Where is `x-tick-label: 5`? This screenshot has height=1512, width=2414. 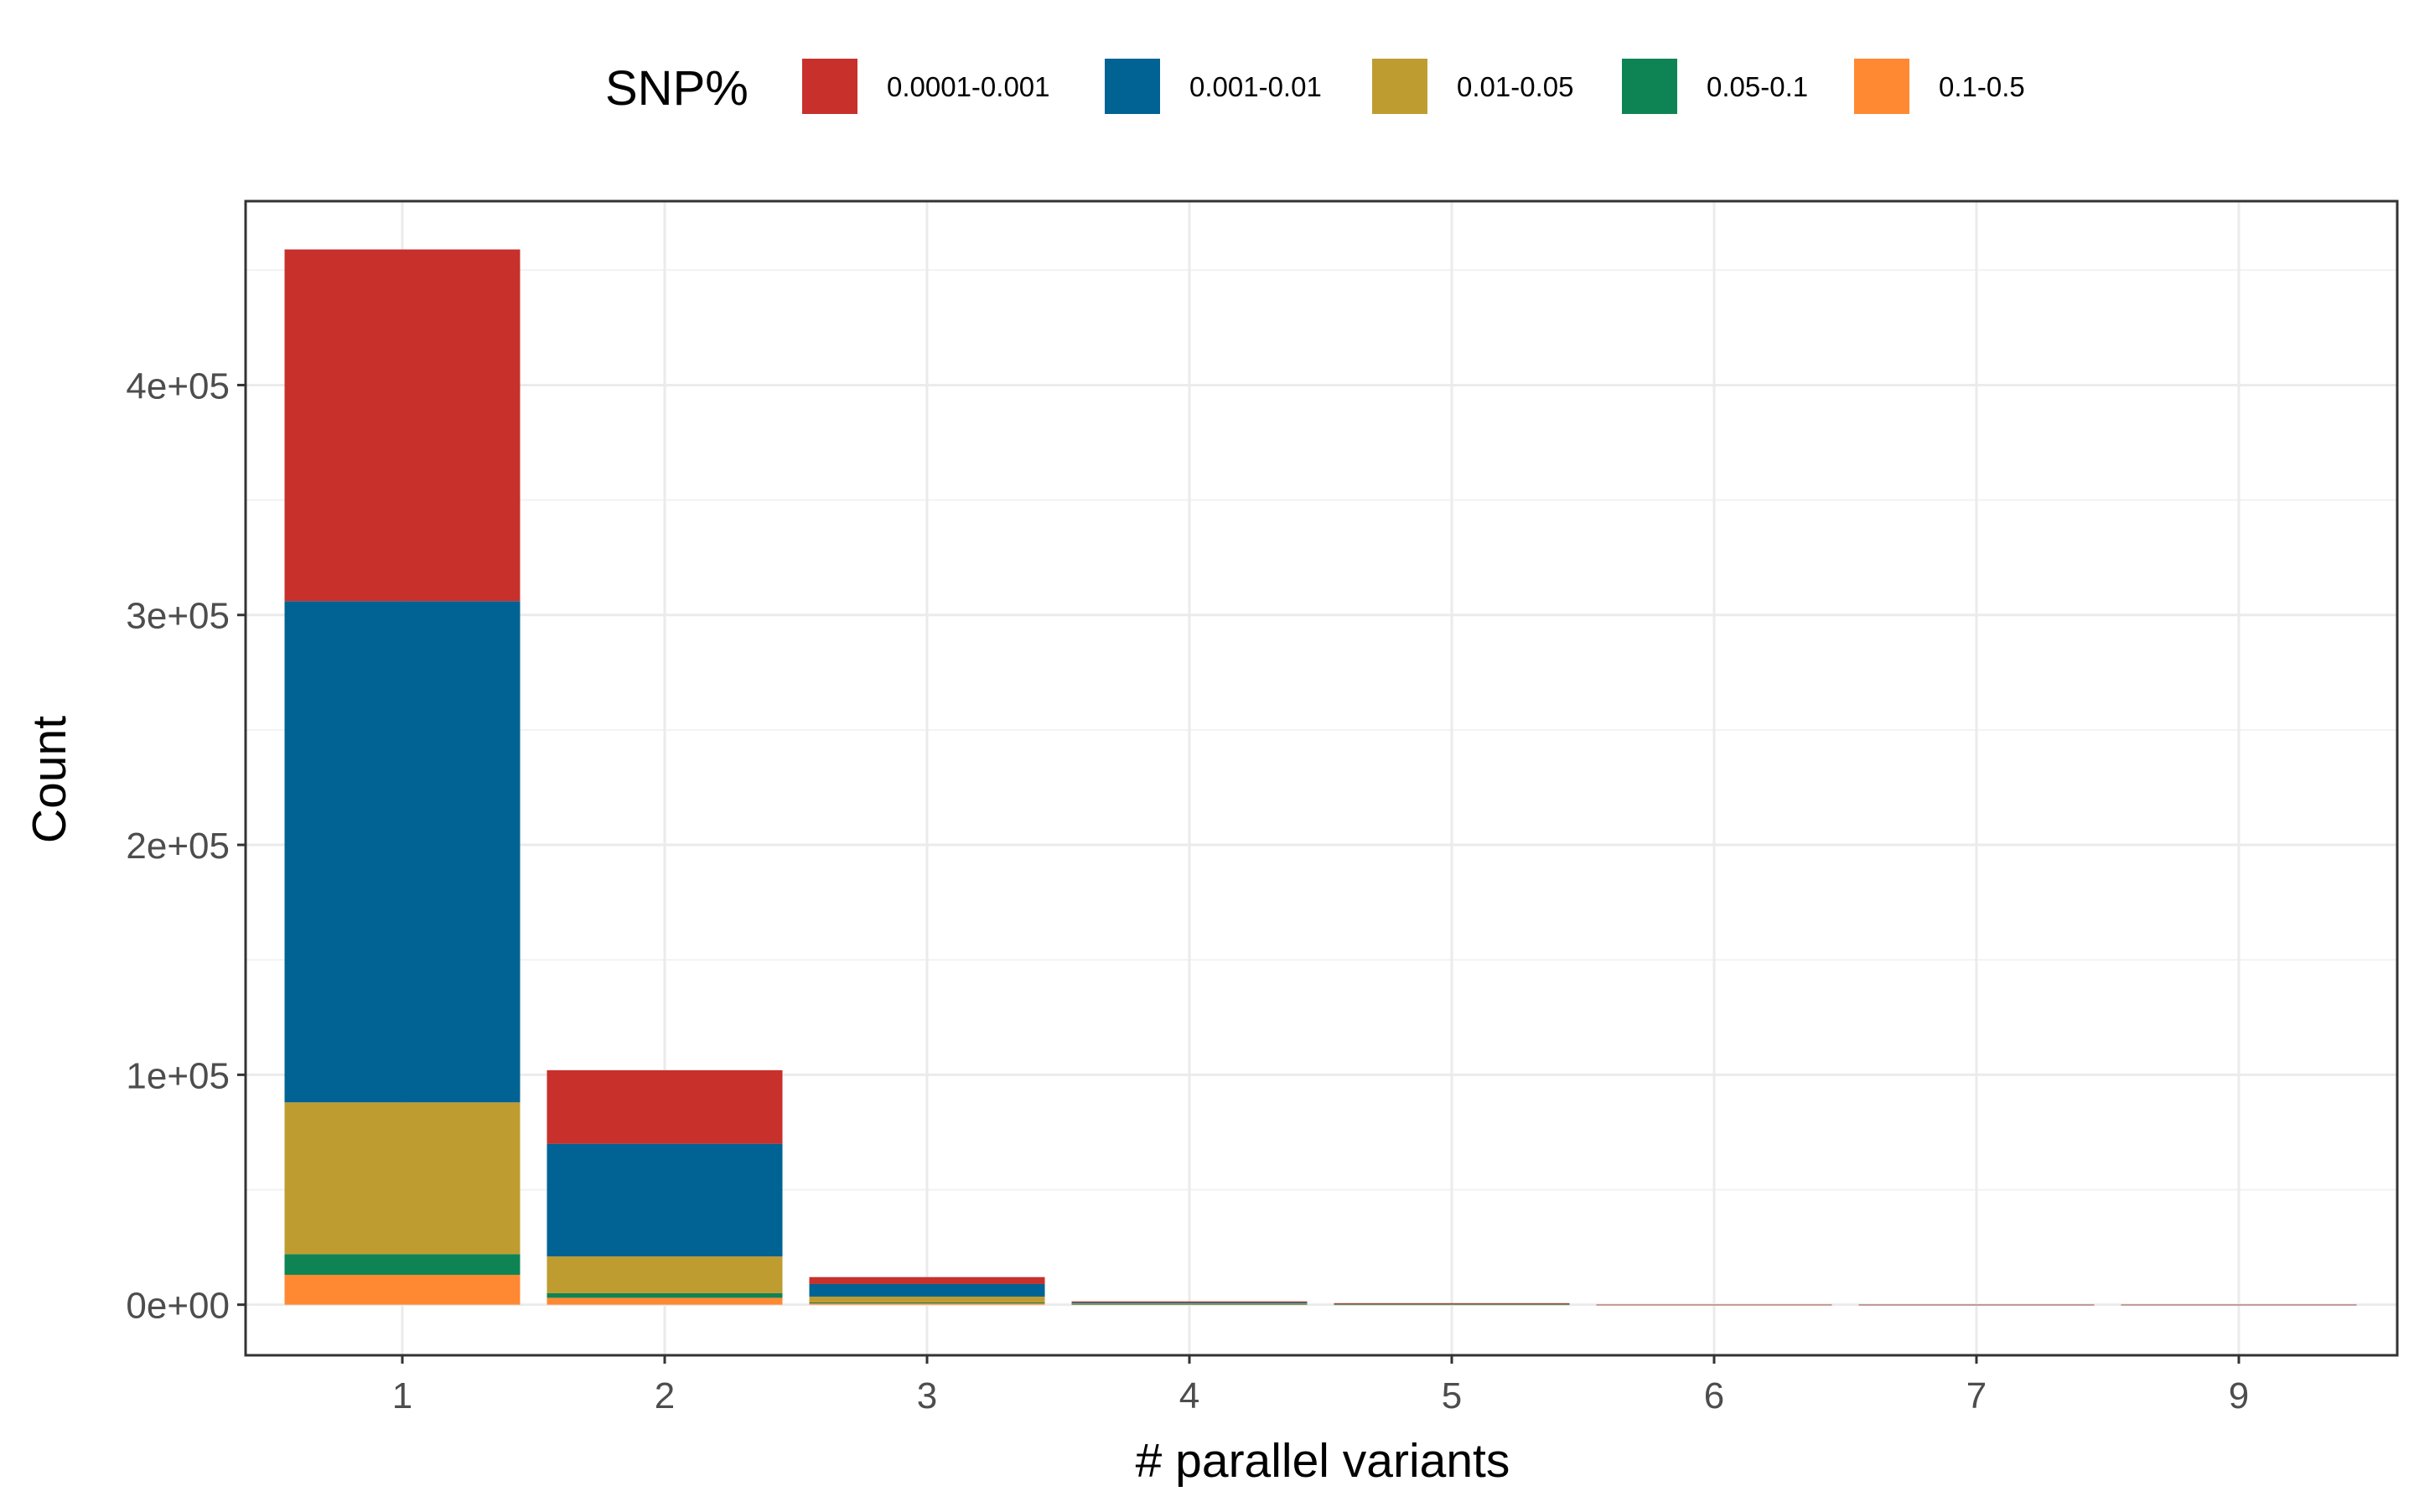
x-tick-label: 5 is located at coordinates (1452, 1395).